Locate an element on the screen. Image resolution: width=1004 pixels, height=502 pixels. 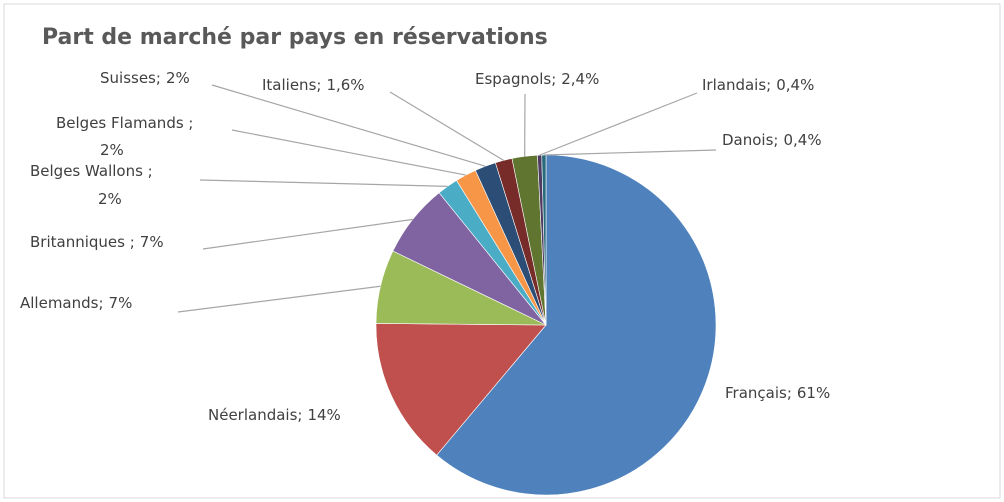
category-label: Français; is located at coordinates (758, 393).